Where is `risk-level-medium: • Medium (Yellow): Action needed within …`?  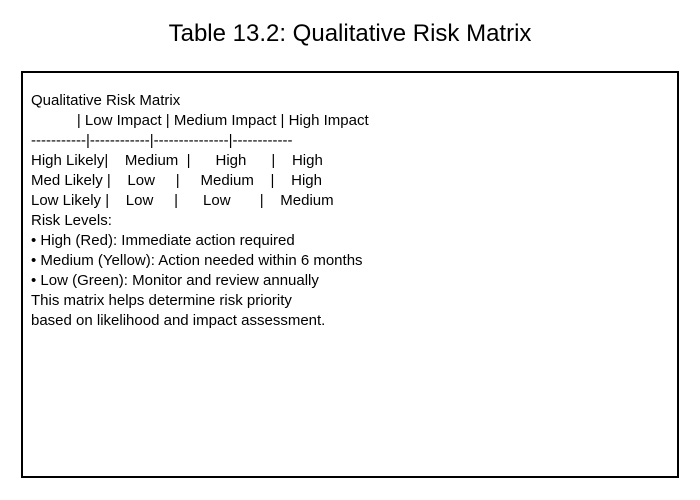 risk-level-medium: • Medium (Yellow): Action needed within … is located at coordinates (197, 260).